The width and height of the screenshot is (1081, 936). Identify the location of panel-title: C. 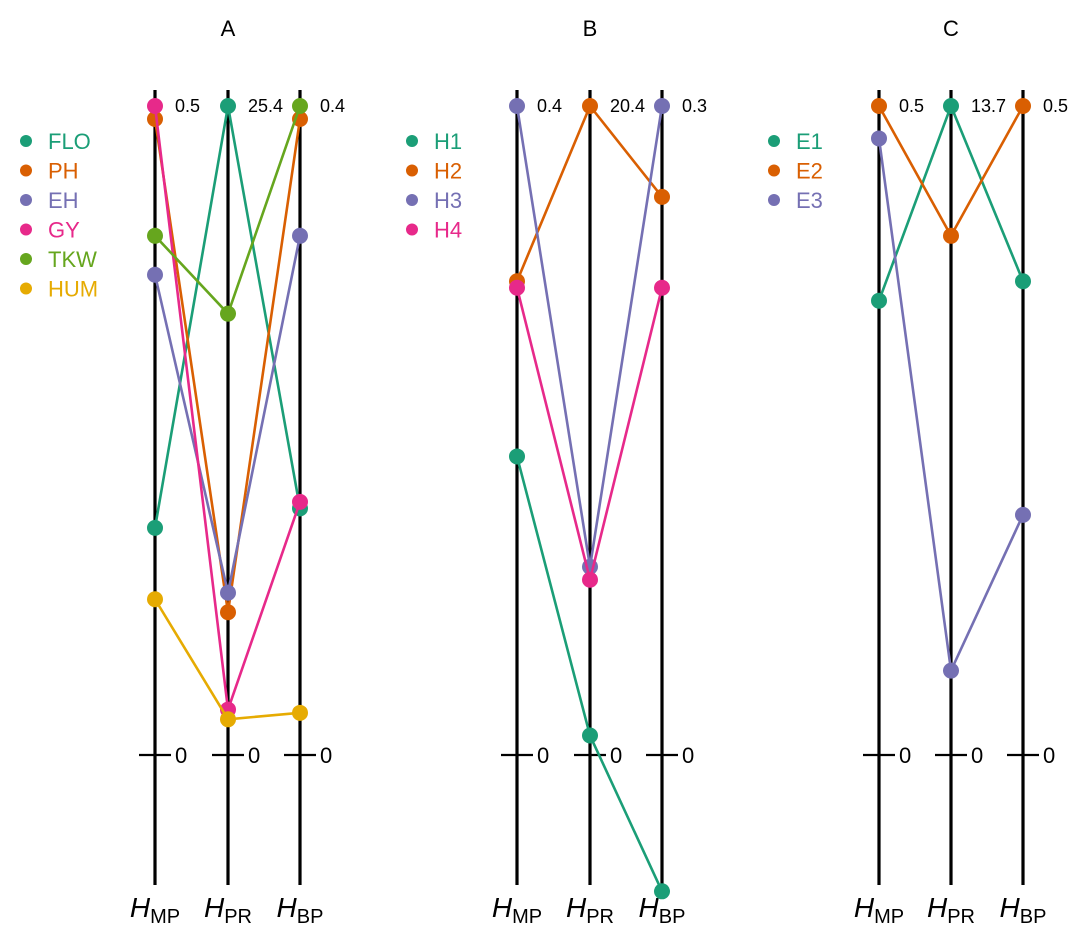
(951, 28).